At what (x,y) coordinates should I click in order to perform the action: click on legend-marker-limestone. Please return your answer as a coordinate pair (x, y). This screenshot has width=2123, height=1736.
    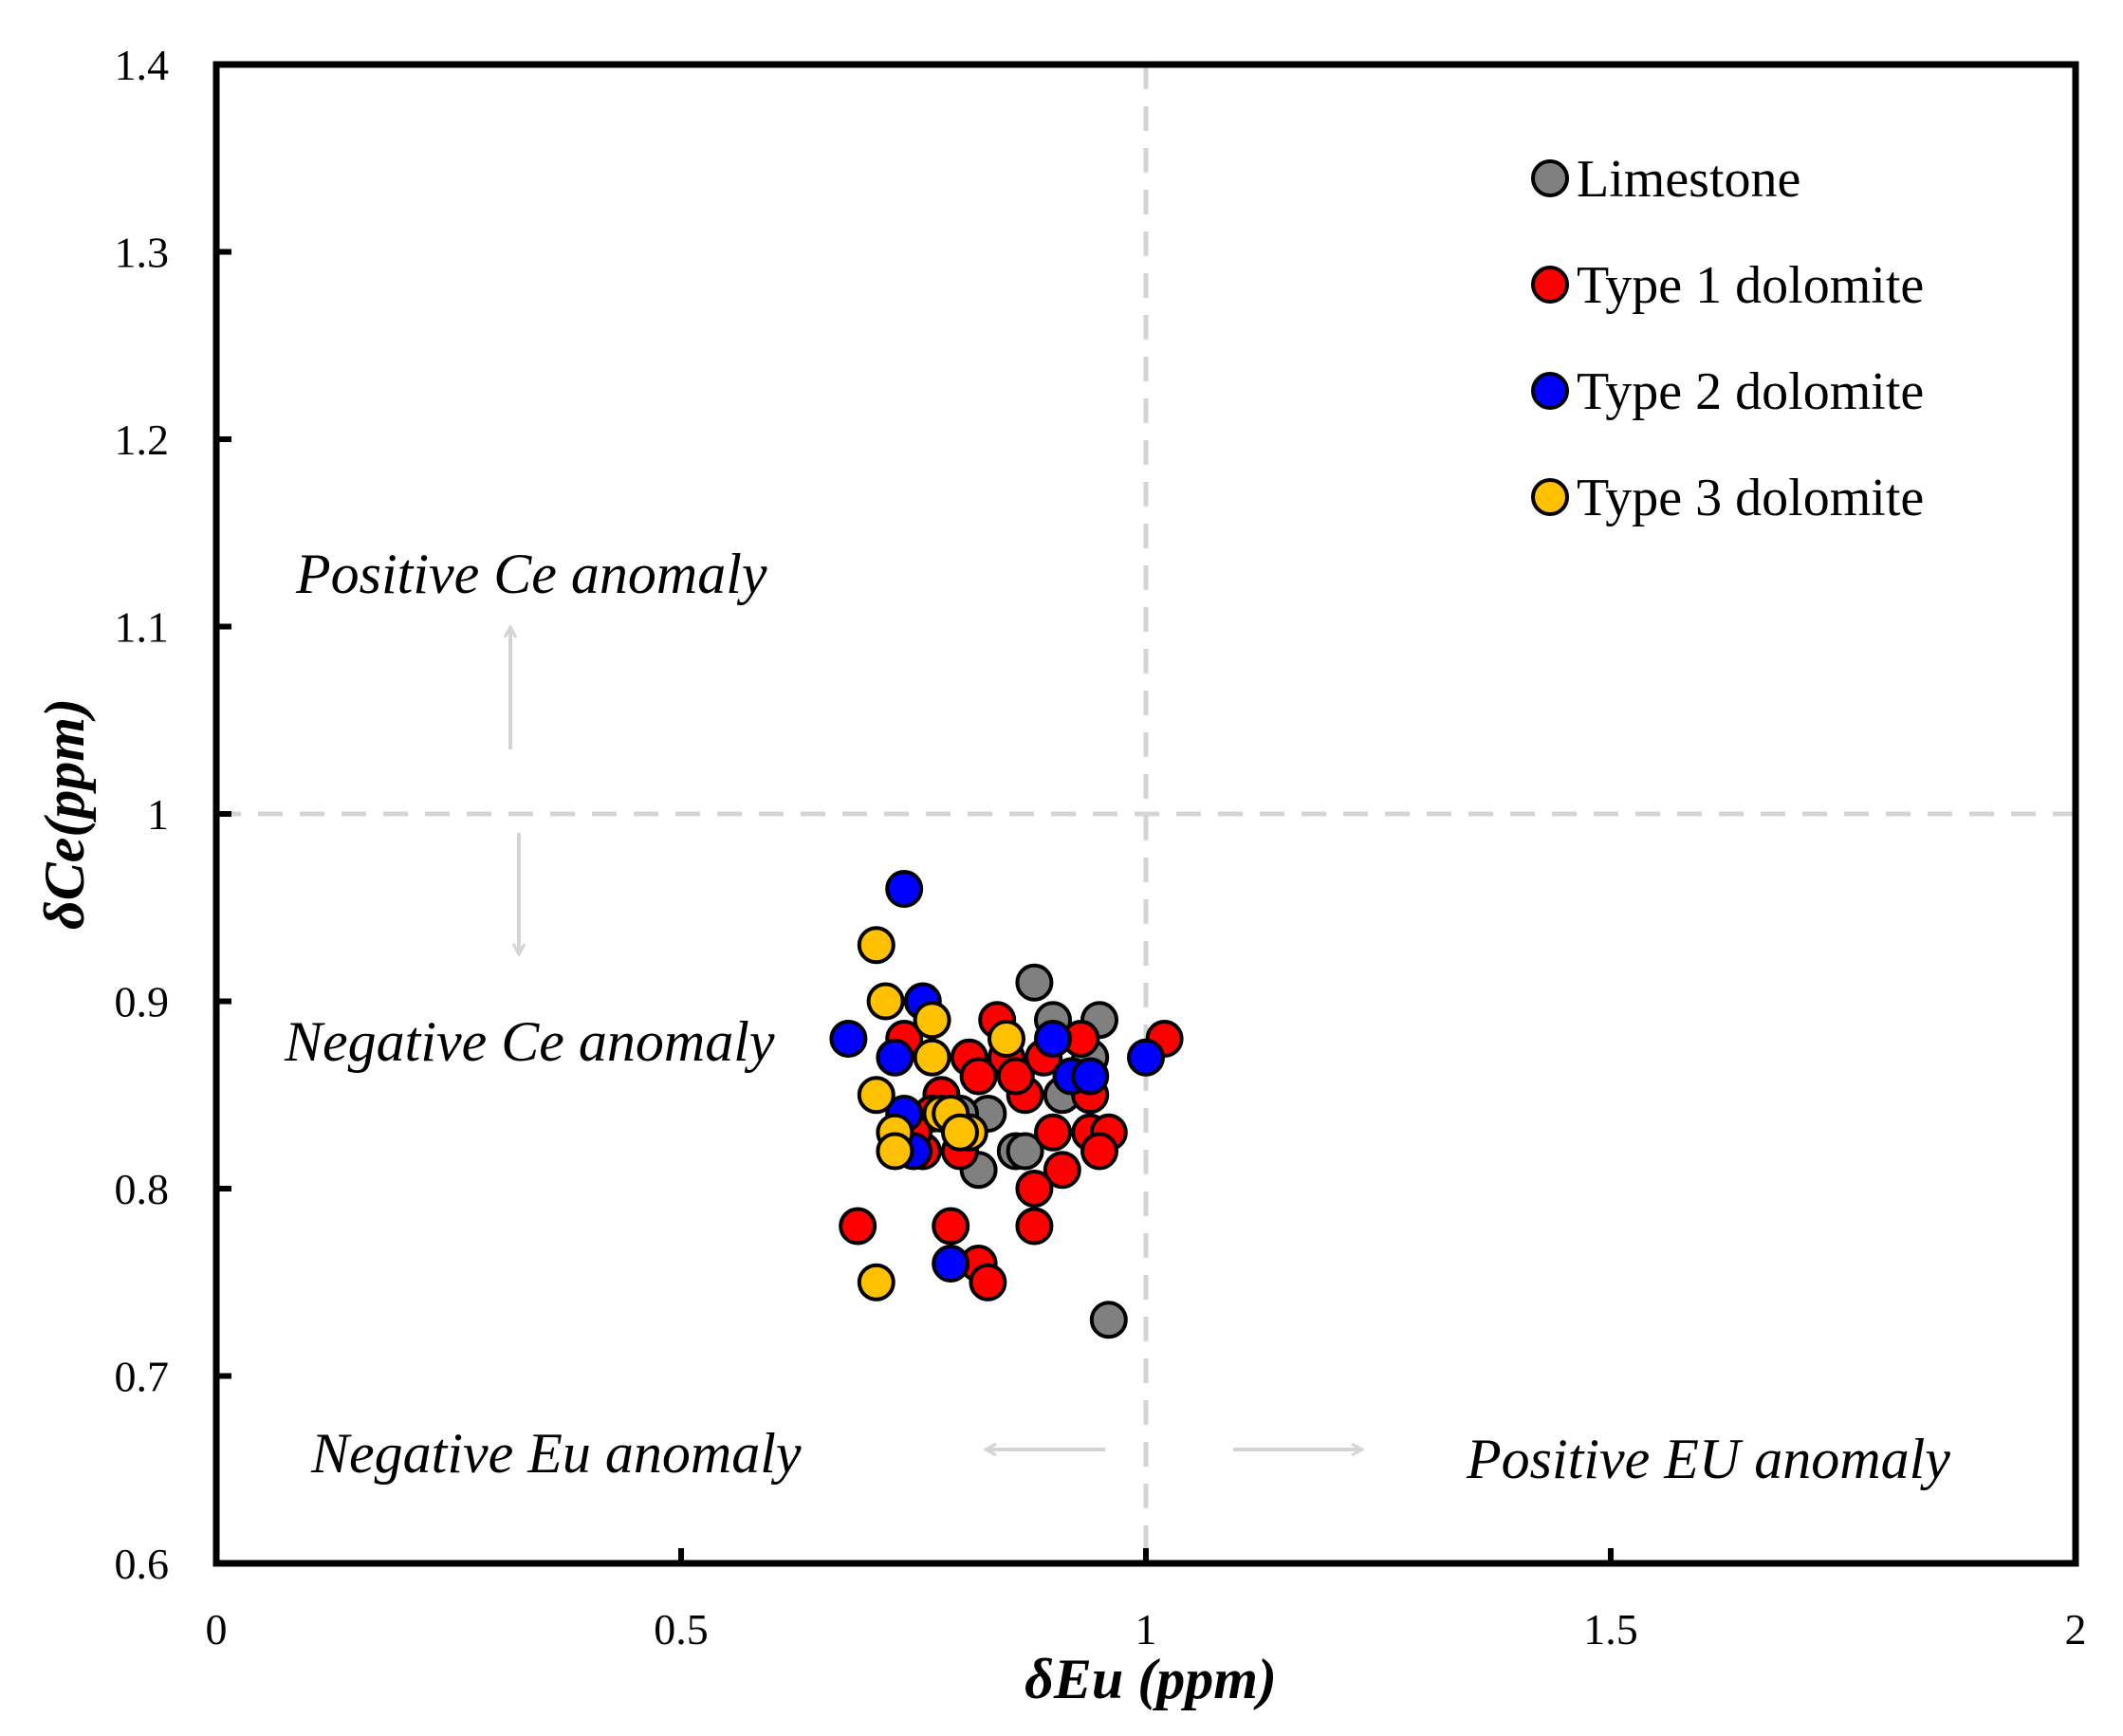
    Looking at the image, I should click on (1550, 178).